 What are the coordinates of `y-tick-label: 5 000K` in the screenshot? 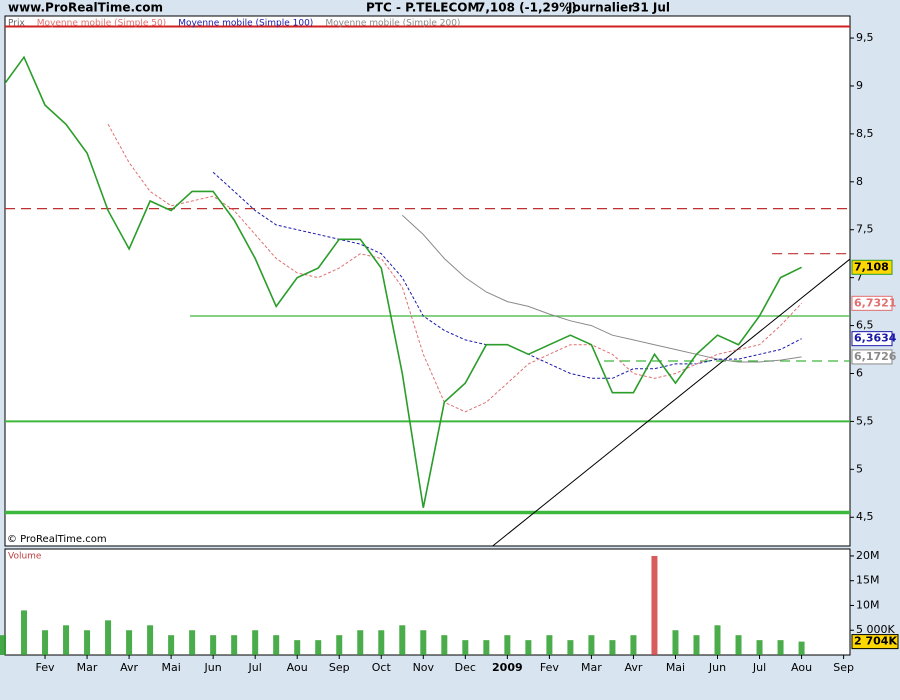 It's located at (875, 629).